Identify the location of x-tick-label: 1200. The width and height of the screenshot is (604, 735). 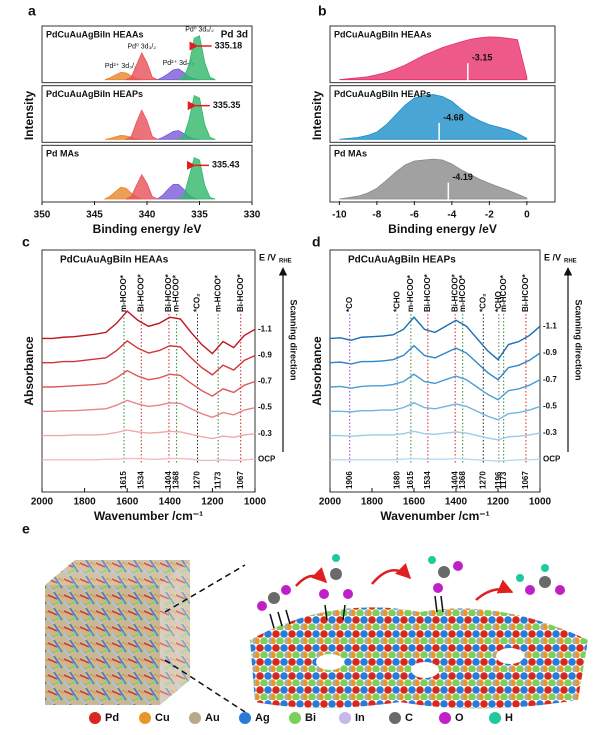
(498, 502).